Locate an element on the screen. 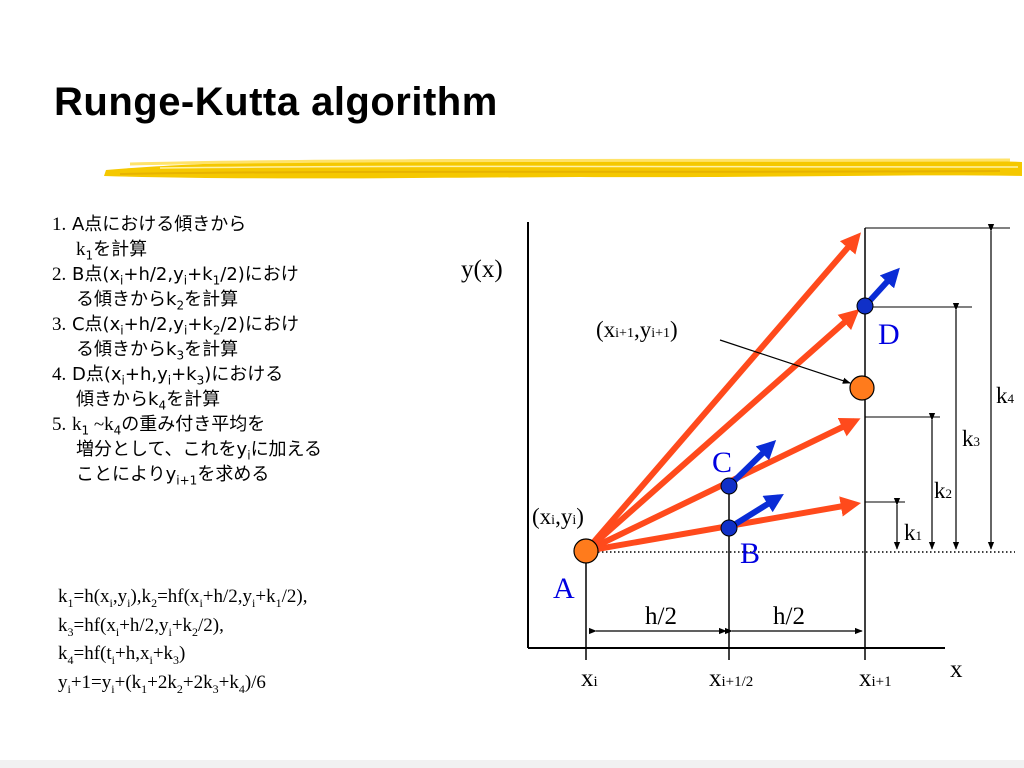  k1-label: k1 is located at coordinates (913, 532).